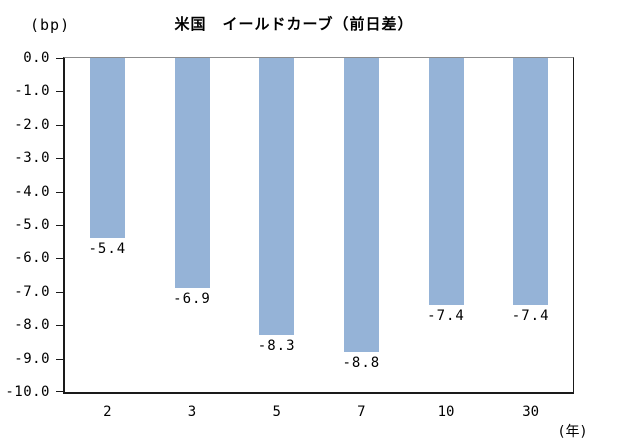 This screenshot has width=620, height=448. I want to click on x-axis-unit-label: (年), so click(573, 432).